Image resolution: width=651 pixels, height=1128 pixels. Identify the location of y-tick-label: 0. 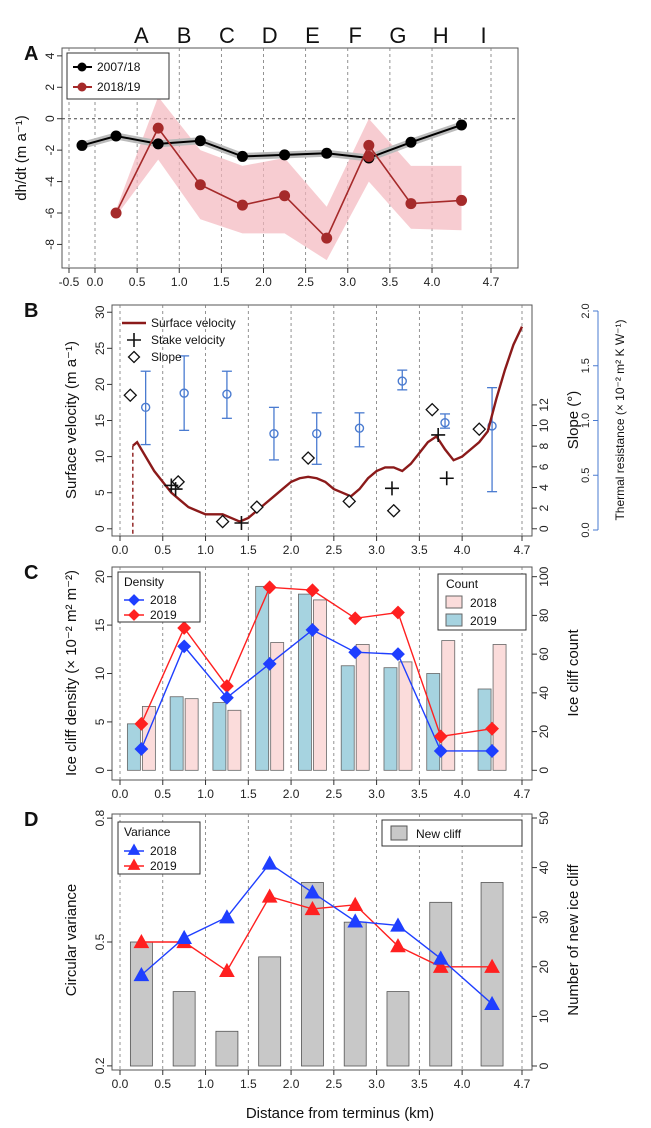
(100, 528).